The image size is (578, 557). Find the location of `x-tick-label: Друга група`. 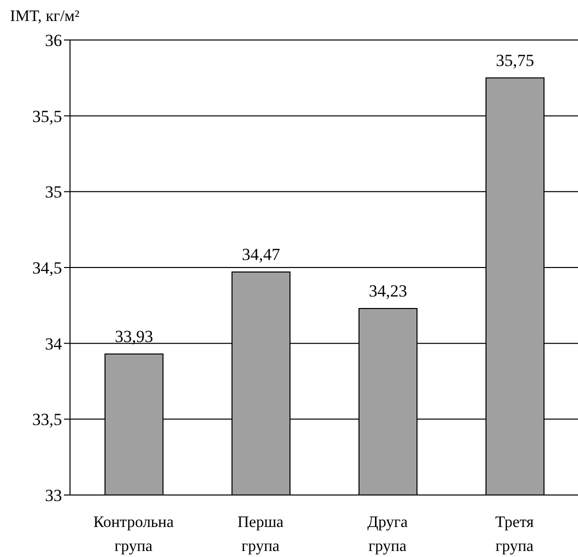

x-tick-label: Друга група is located at coordinates (387, 534).